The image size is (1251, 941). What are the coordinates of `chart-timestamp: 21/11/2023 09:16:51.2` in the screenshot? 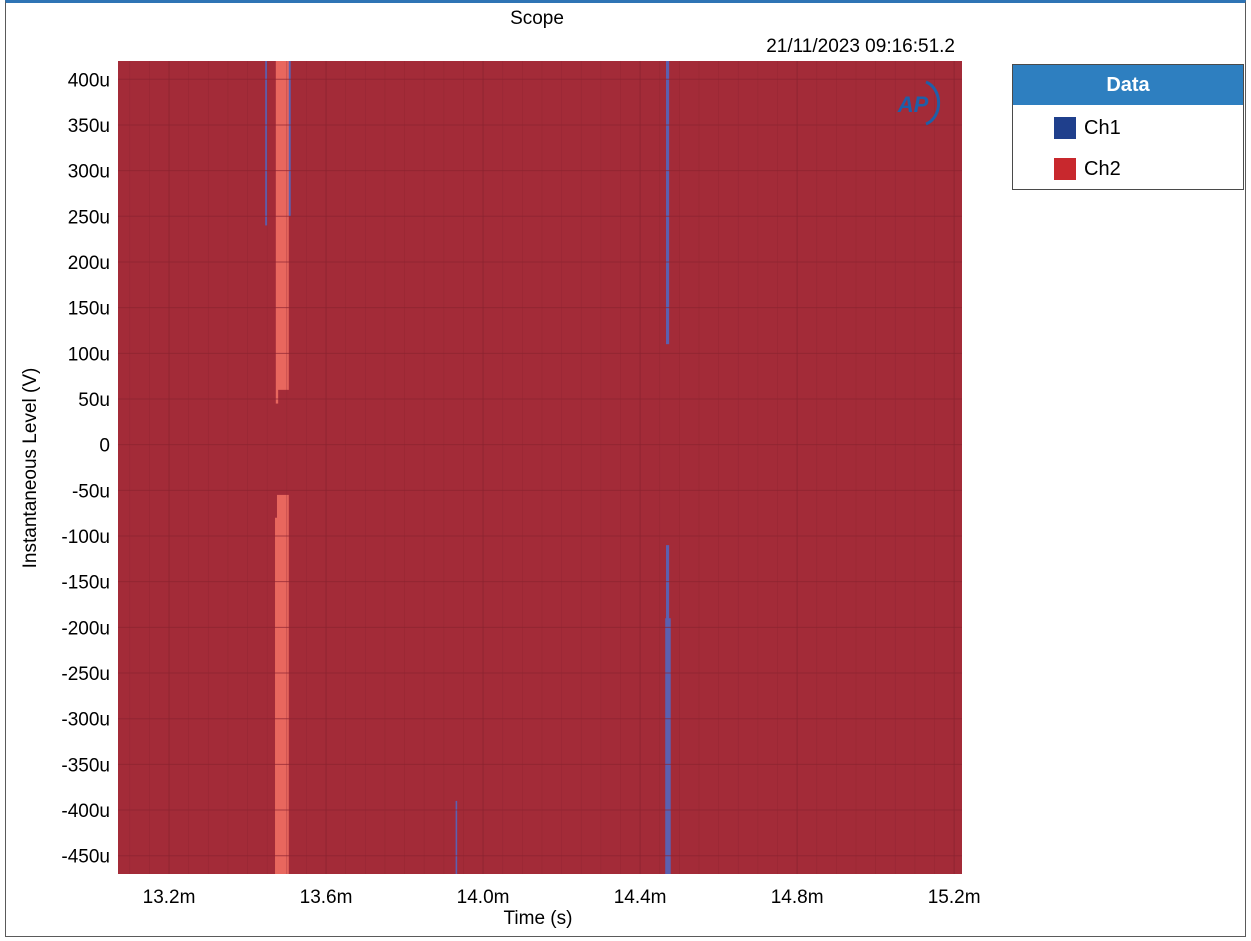 It's located at (860, 46).